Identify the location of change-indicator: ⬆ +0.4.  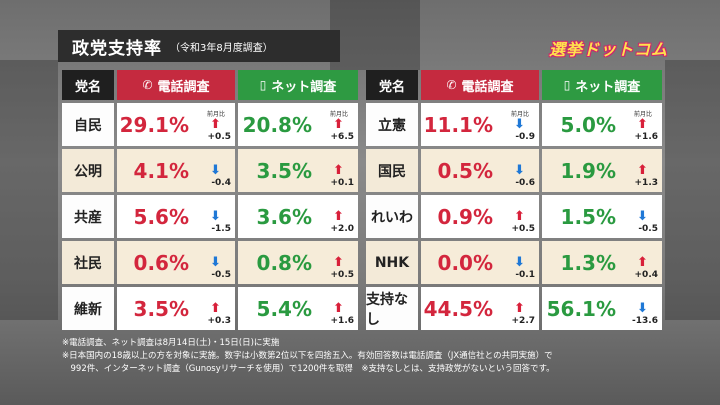
(641, 263).